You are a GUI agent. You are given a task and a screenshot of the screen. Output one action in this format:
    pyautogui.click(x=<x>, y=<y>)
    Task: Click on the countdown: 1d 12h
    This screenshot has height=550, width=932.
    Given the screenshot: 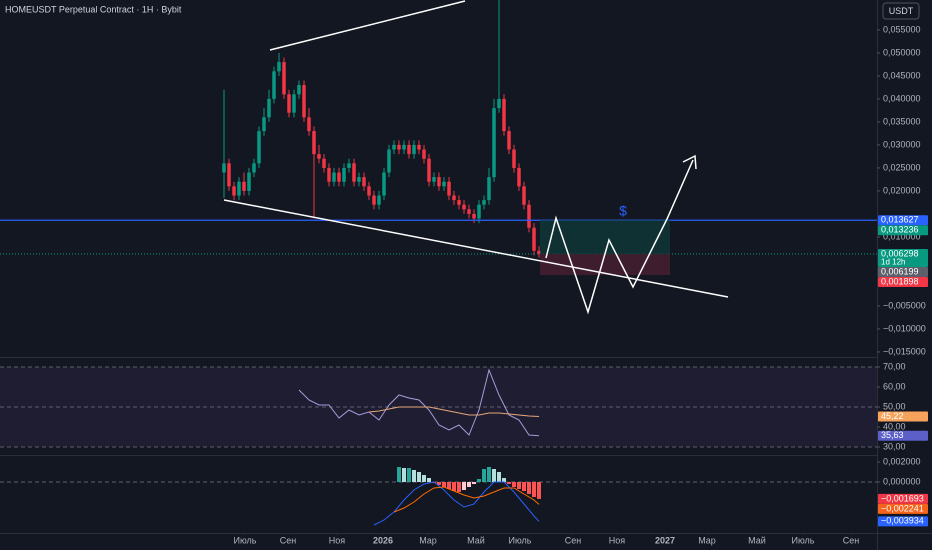 What is the action you would take?
    pyautogui.click(x=893, y=262)
    